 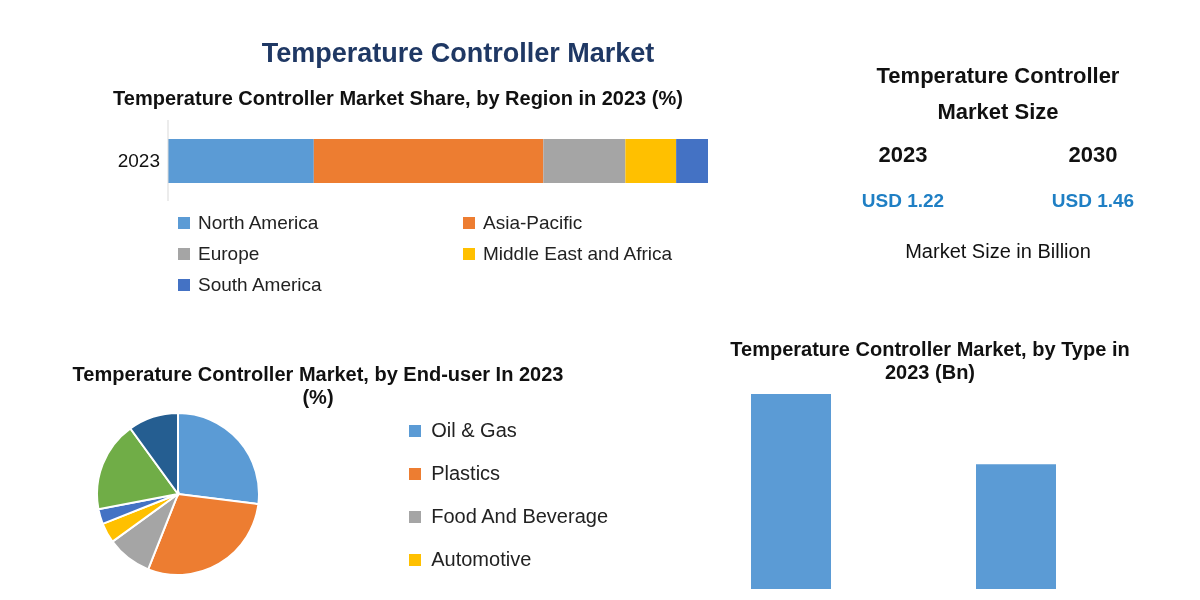 I want to click on category-label: 2030, so click(x=1093, y=155).